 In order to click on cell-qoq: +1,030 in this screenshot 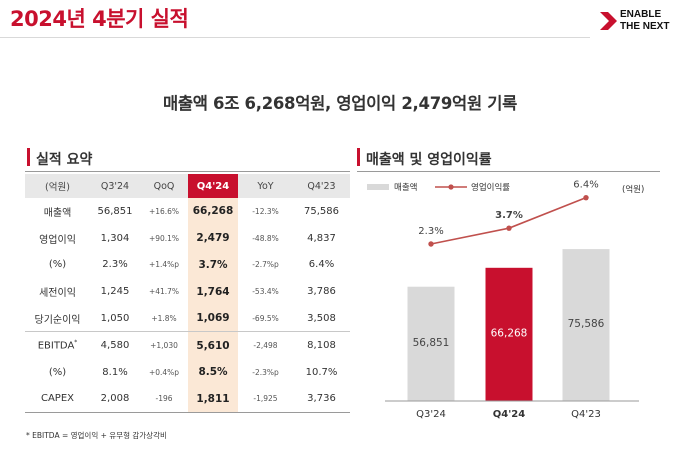, I will do `click(164, 345)`.